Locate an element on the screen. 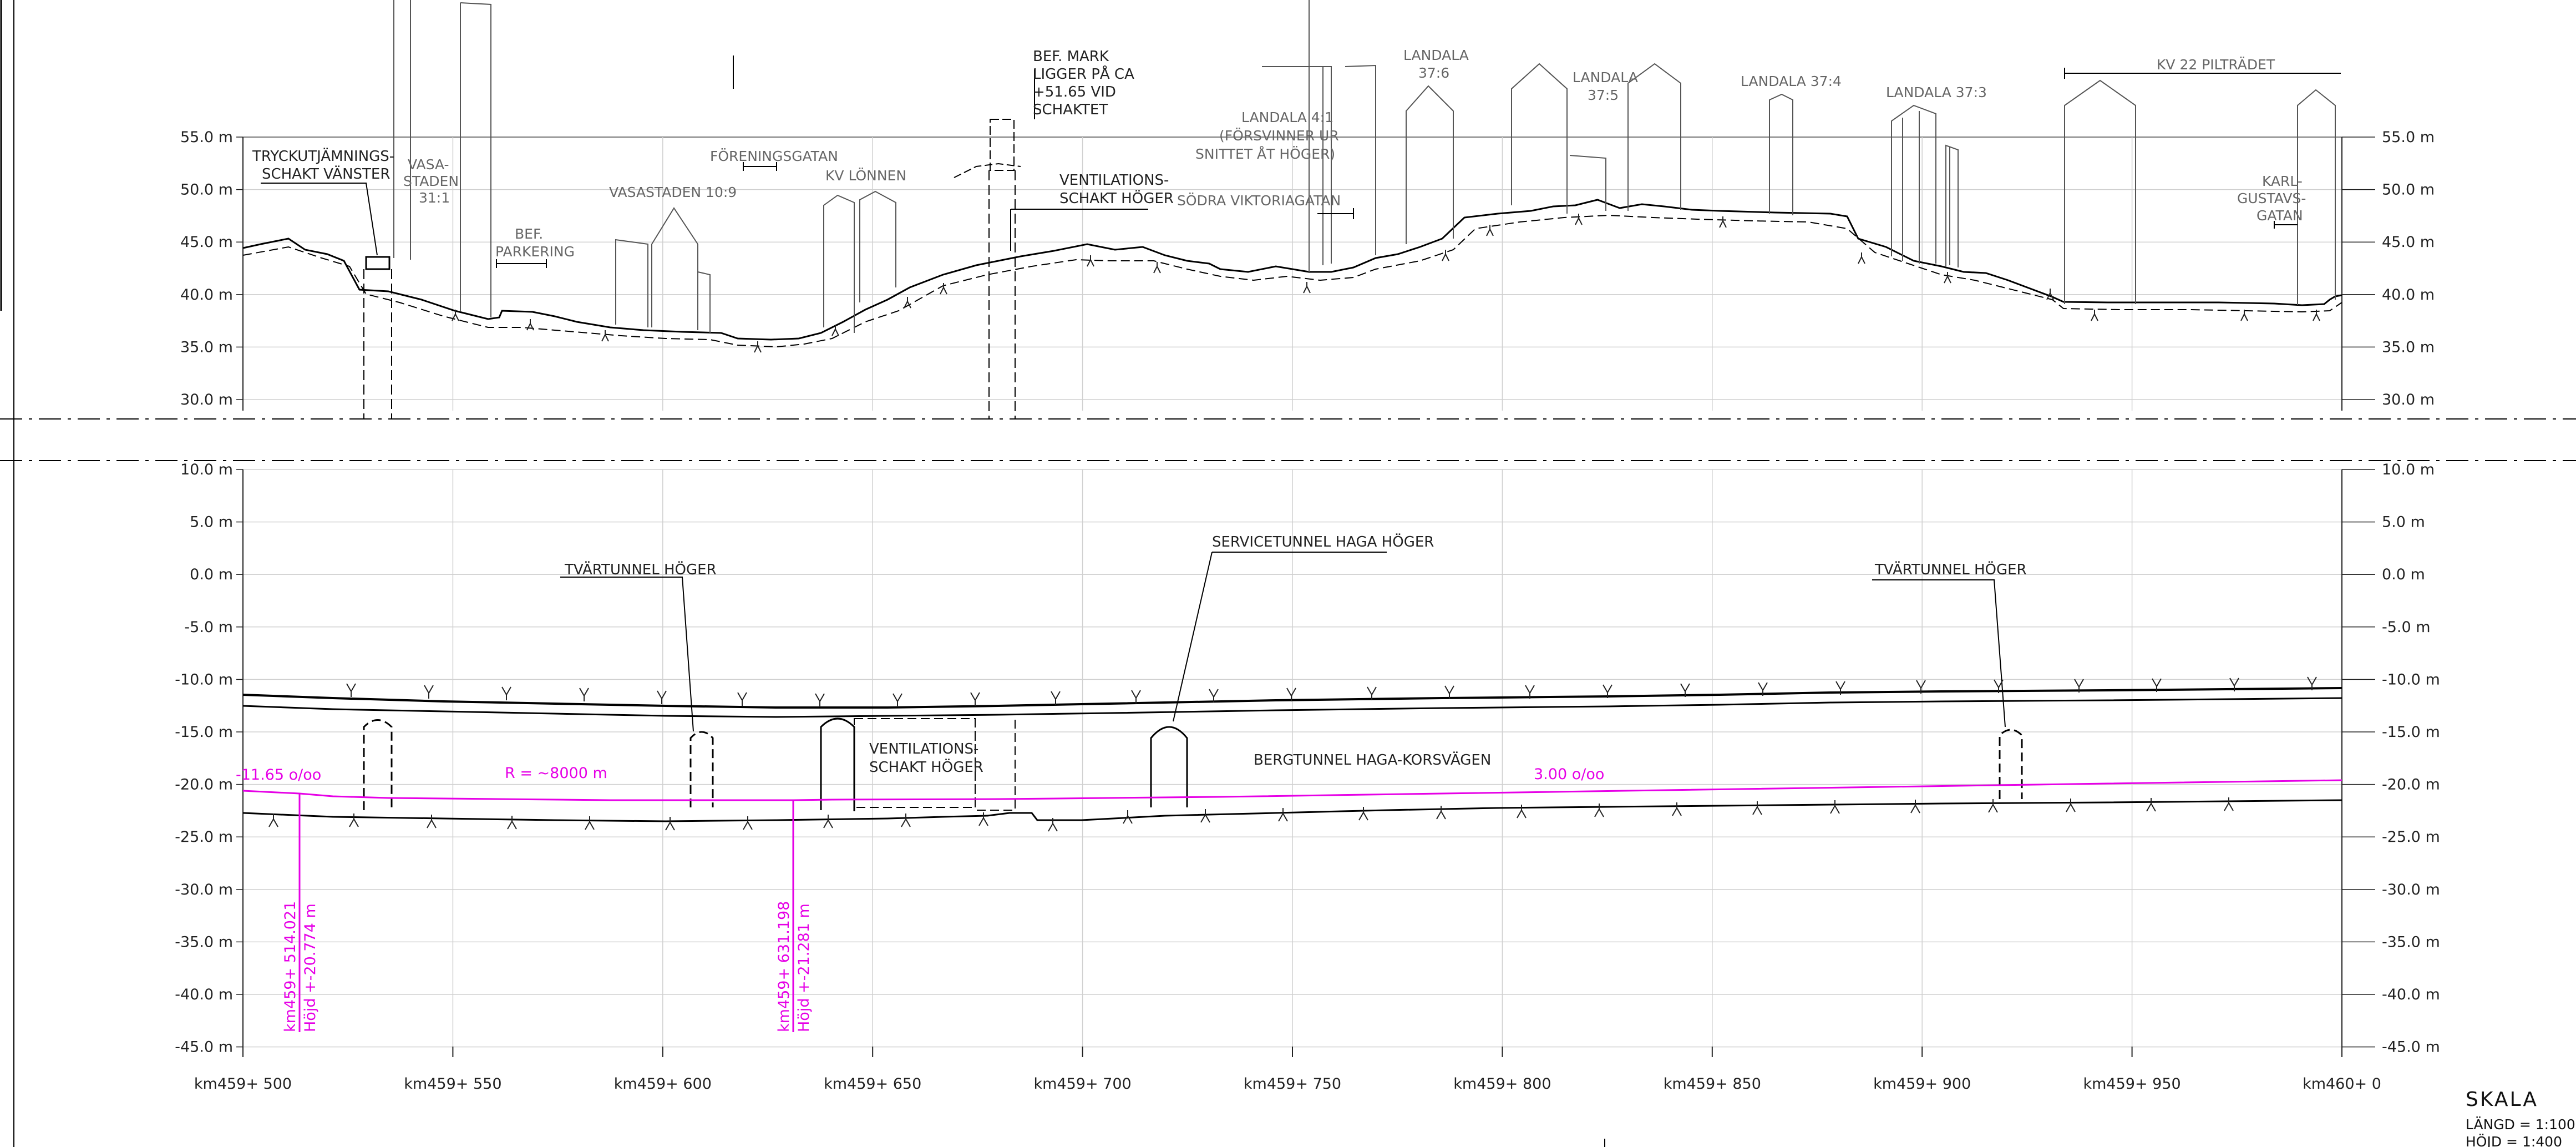 This screenshot has height=1147, width=2576. label-bef-mark-4: SCHAKTET is located at coordinates (1070, 110).